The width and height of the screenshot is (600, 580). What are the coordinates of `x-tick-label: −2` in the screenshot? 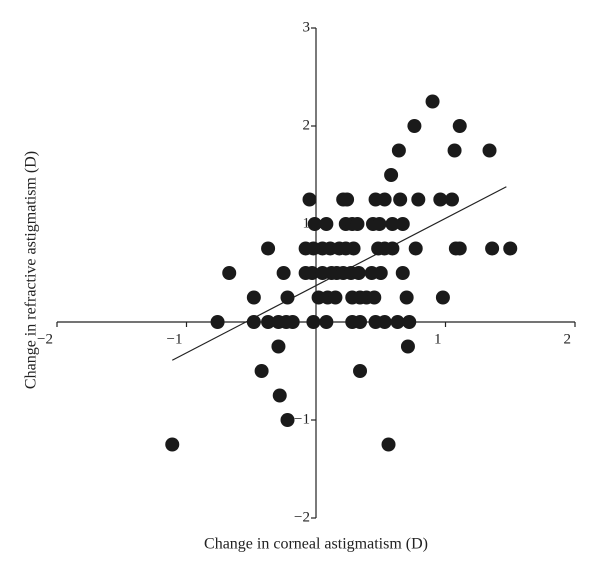 It's located at (45, 339).